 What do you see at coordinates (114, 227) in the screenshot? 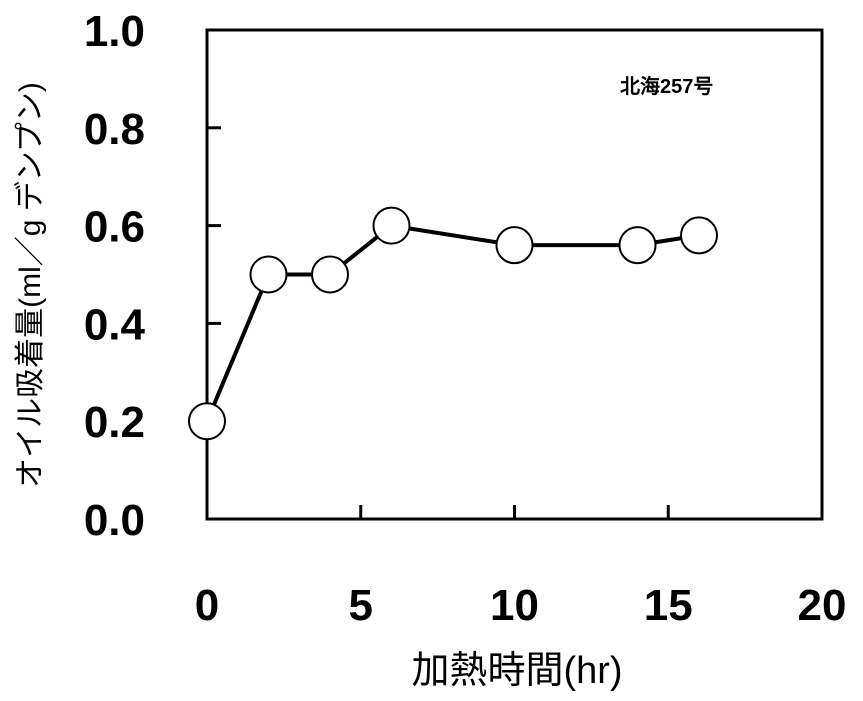
I see `y-tick-label: 0.6` at bounding box center [114, 227].